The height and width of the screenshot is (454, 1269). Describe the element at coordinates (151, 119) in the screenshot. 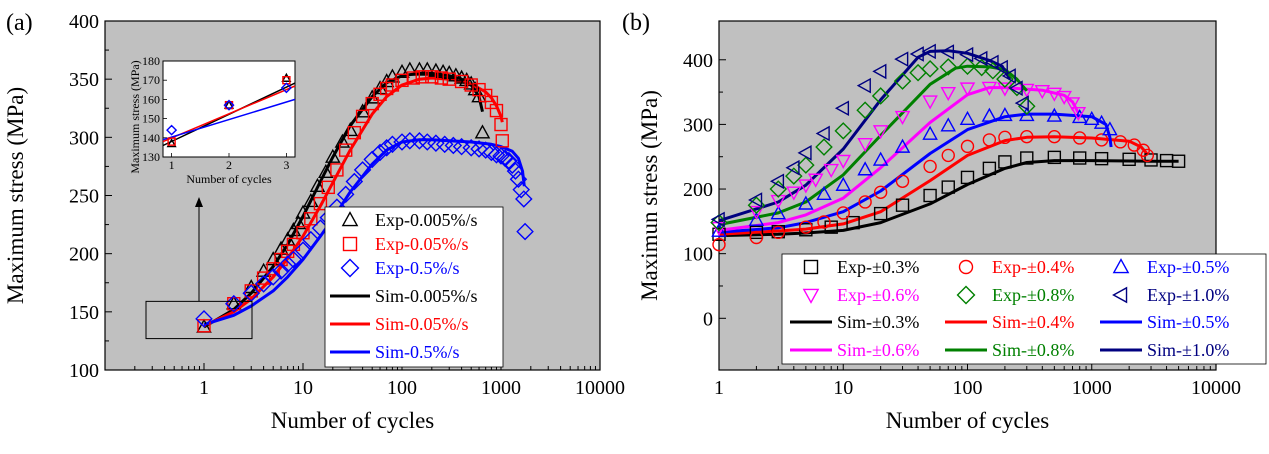

I see `inset-y-tick-label: 150` at that location.